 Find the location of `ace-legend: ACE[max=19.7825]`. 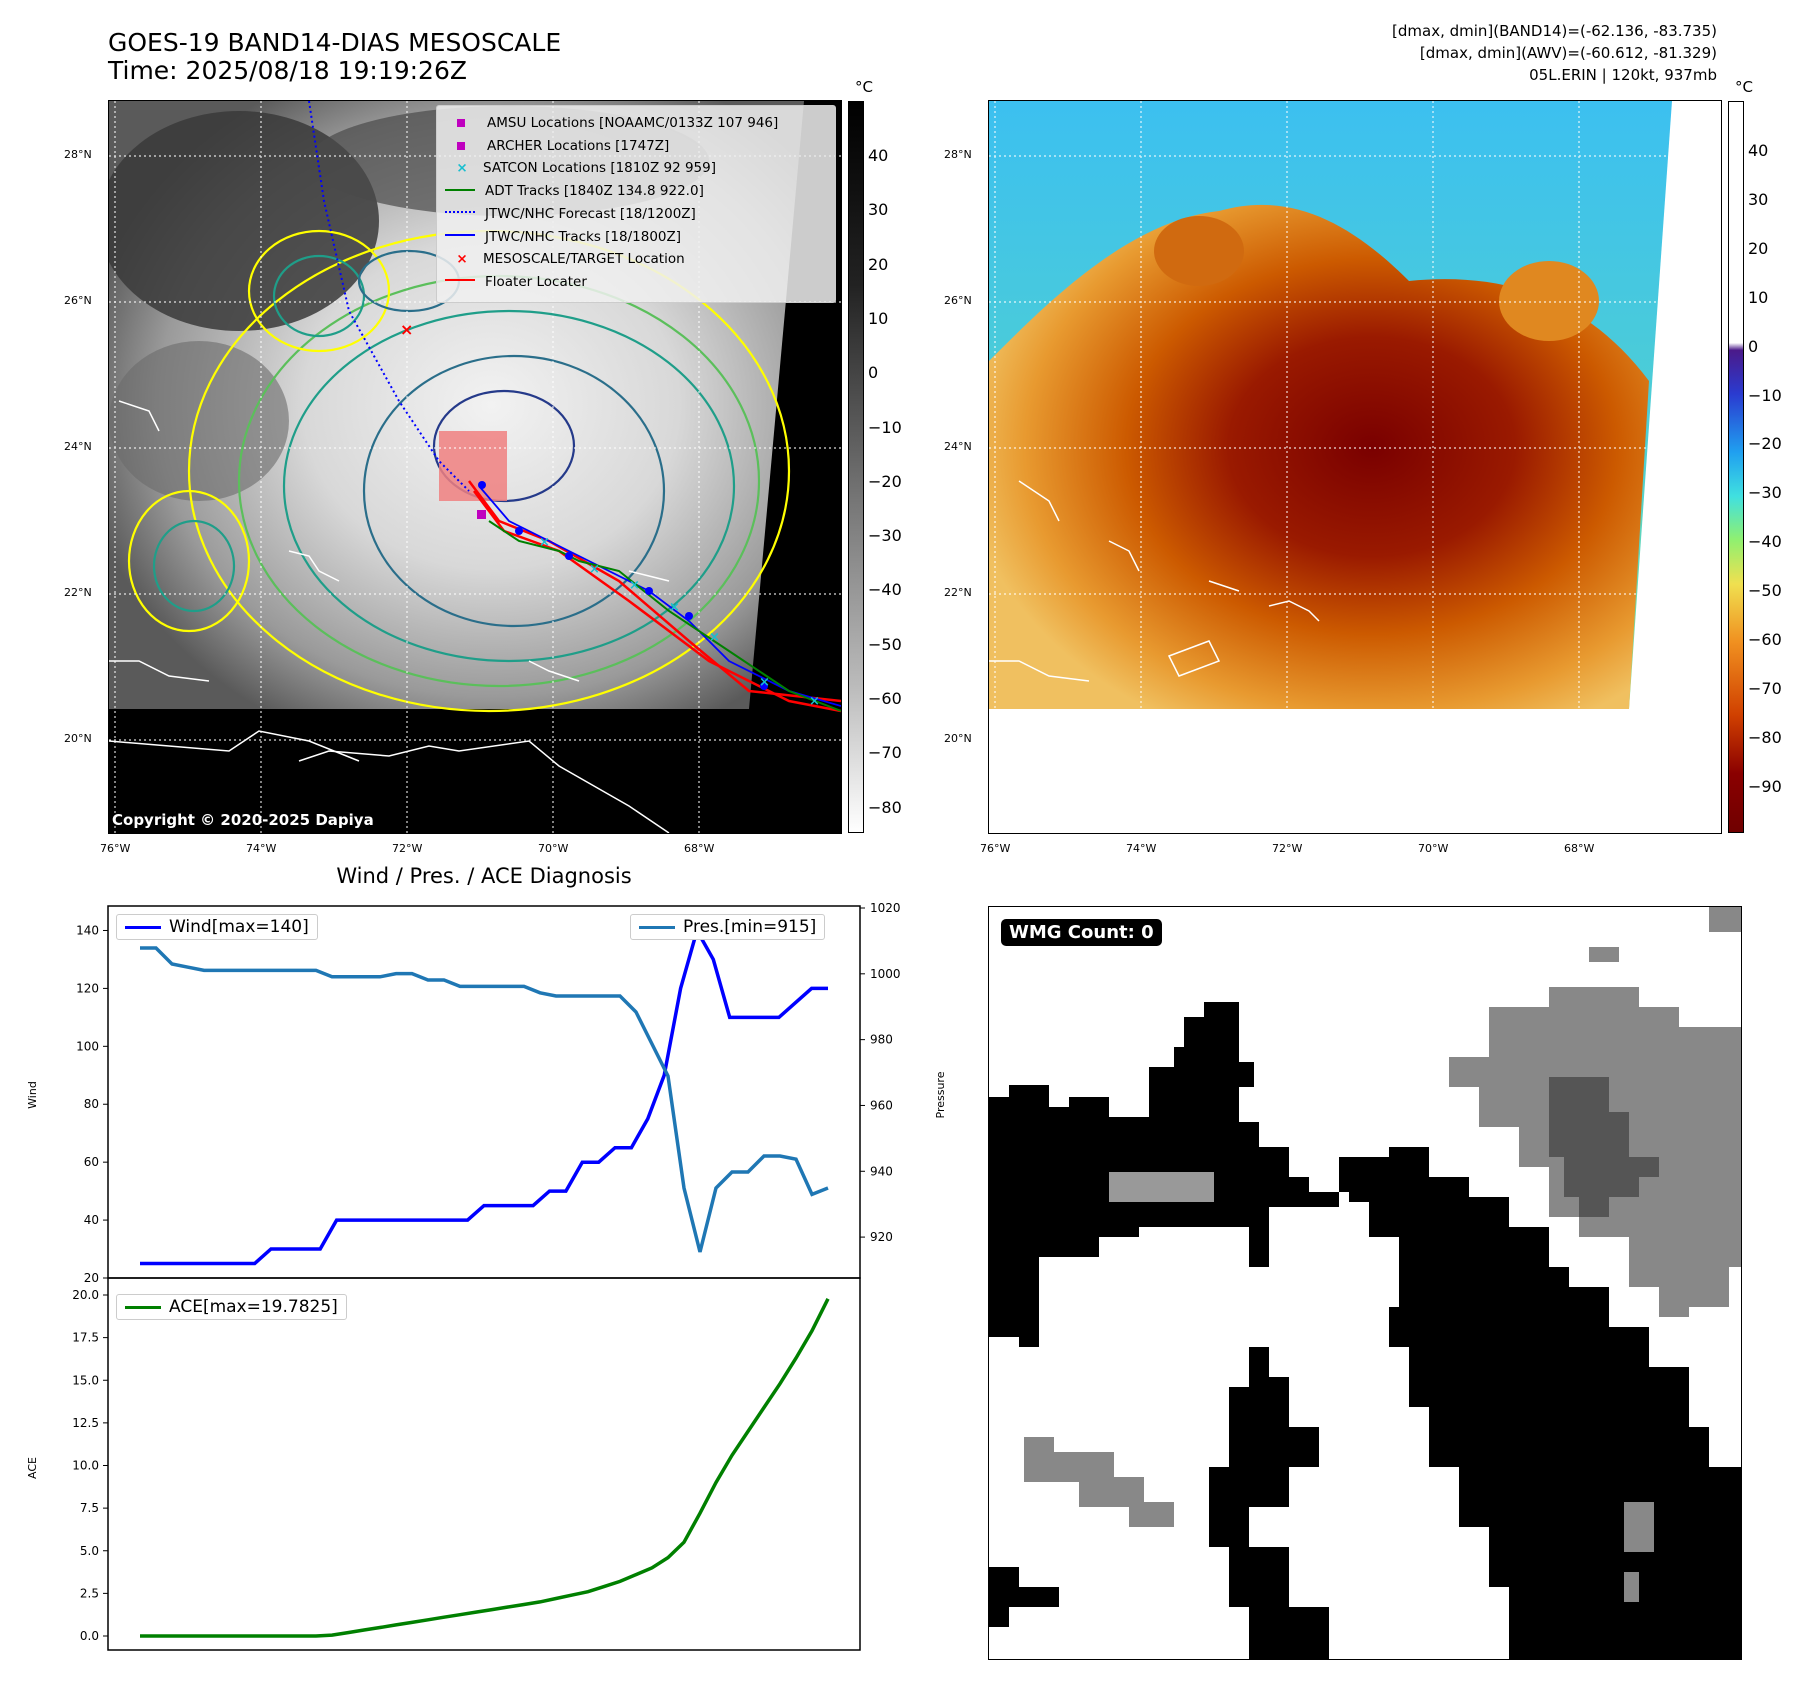

ace-legend: ACE[max=19.7825] is located at coordinates (231, 1307).